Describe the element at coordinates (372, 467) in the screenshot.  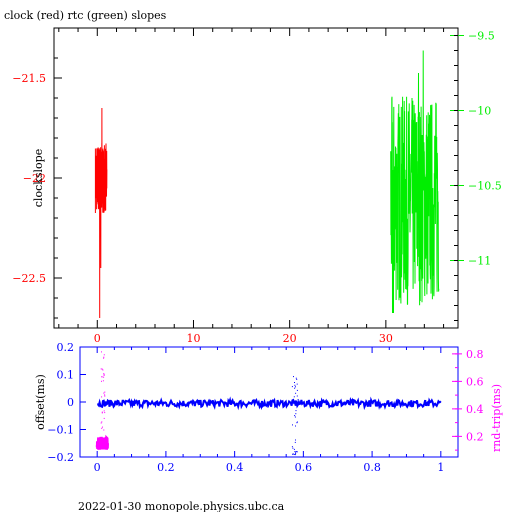
I see `bottom-x-tick-label: 0.8` at that location.